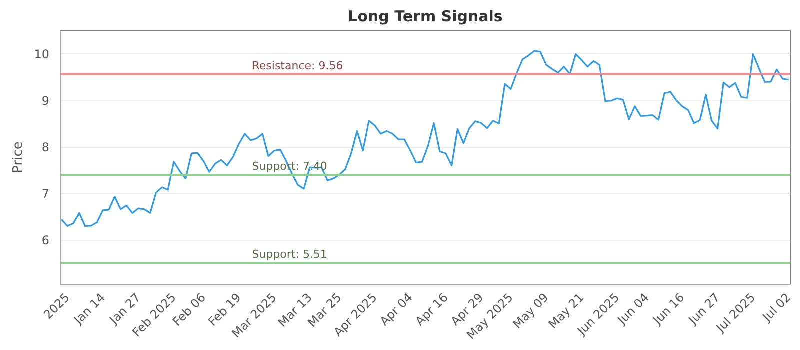 Image resolution: width=800 pixels, height=350 pixels. Describe the element at coordinates (431, 309) in the screenshot. I see `x-tick-label: Apr 16` at that location.